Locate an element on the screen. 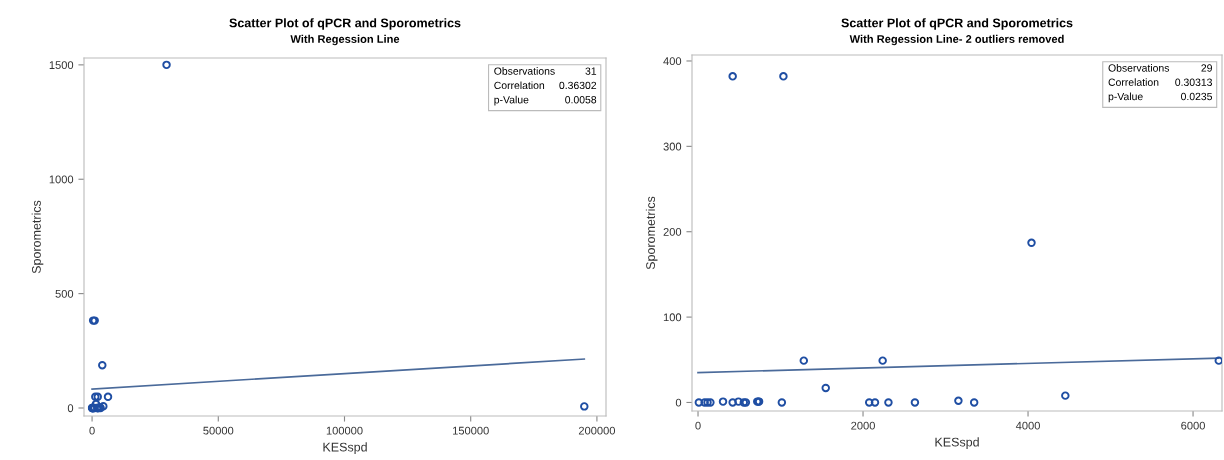  chart-subtitle: With Regession Line is located at coordinates (345, 40).